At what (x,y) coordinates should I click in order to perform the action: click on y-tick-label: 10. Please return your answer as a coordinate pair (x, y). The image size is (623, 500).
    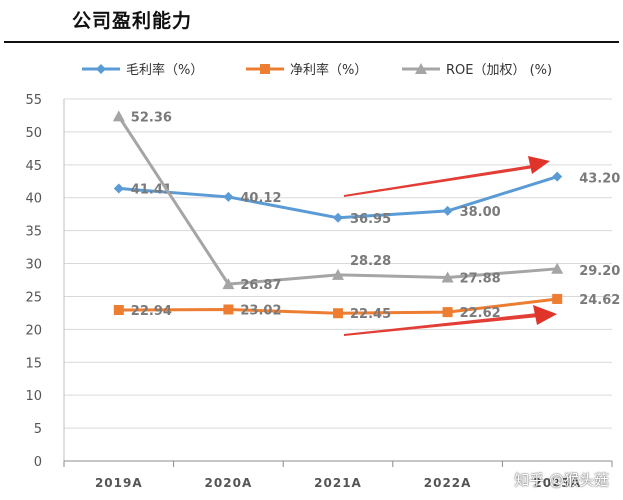
    Looking at the image, I should click on (33, 396).